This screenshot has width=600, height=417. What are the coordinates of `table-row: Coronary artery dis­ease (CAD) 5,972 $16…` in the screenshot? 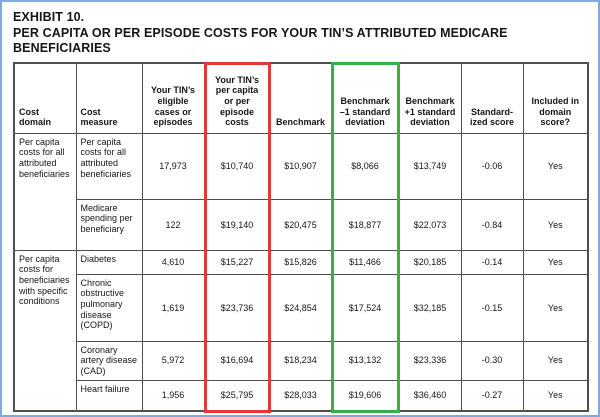 It's located at (301, 360).